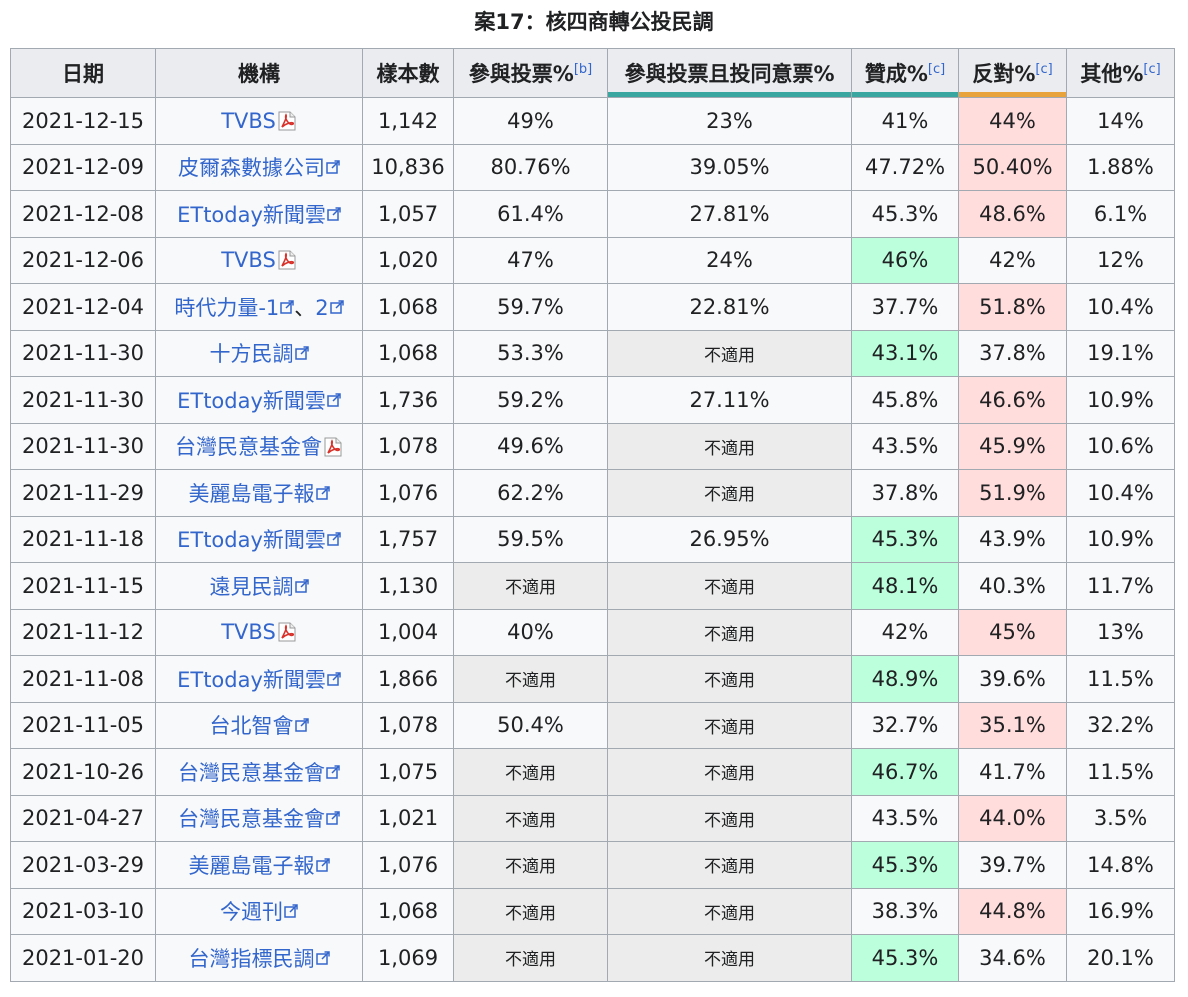  I want to click on col-turnout-header: 參與投票%[b], so click(530, 73).